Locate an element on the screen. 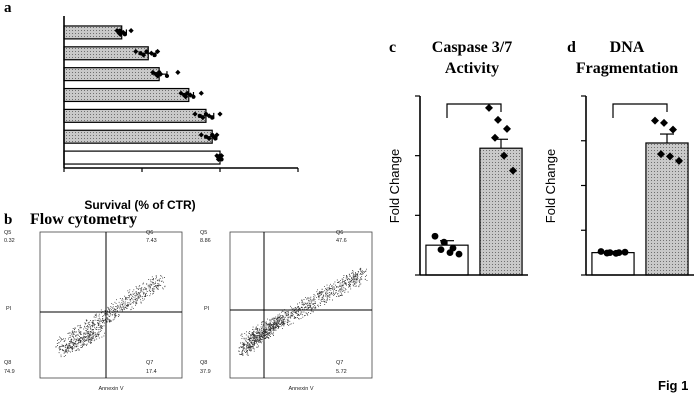 This screenshot has height=402, width=700. panel-c-title-line1: Caspase 3/7 is located at coordinates (472, 47).